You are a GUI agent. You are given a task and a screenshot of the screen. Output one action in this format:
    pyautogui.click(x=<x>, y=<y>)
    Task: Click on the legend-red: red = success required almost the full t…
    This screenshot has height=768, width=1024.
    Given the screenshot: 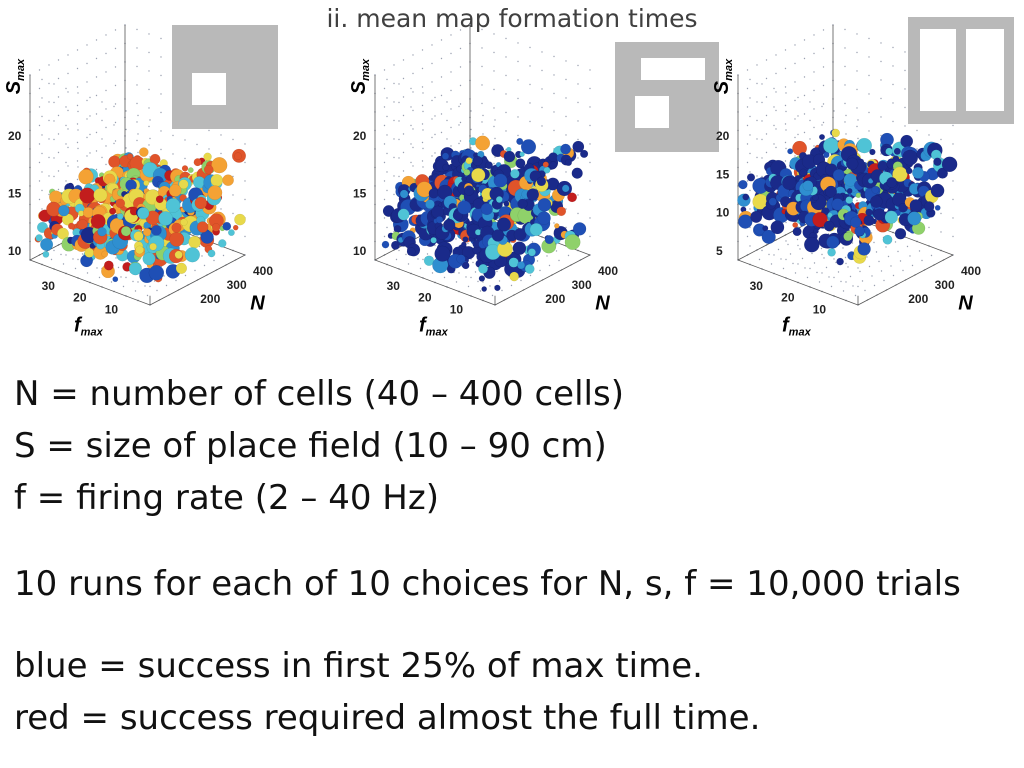 What is the action you would take?
    pyautogui.click(x=387, y=718)
    